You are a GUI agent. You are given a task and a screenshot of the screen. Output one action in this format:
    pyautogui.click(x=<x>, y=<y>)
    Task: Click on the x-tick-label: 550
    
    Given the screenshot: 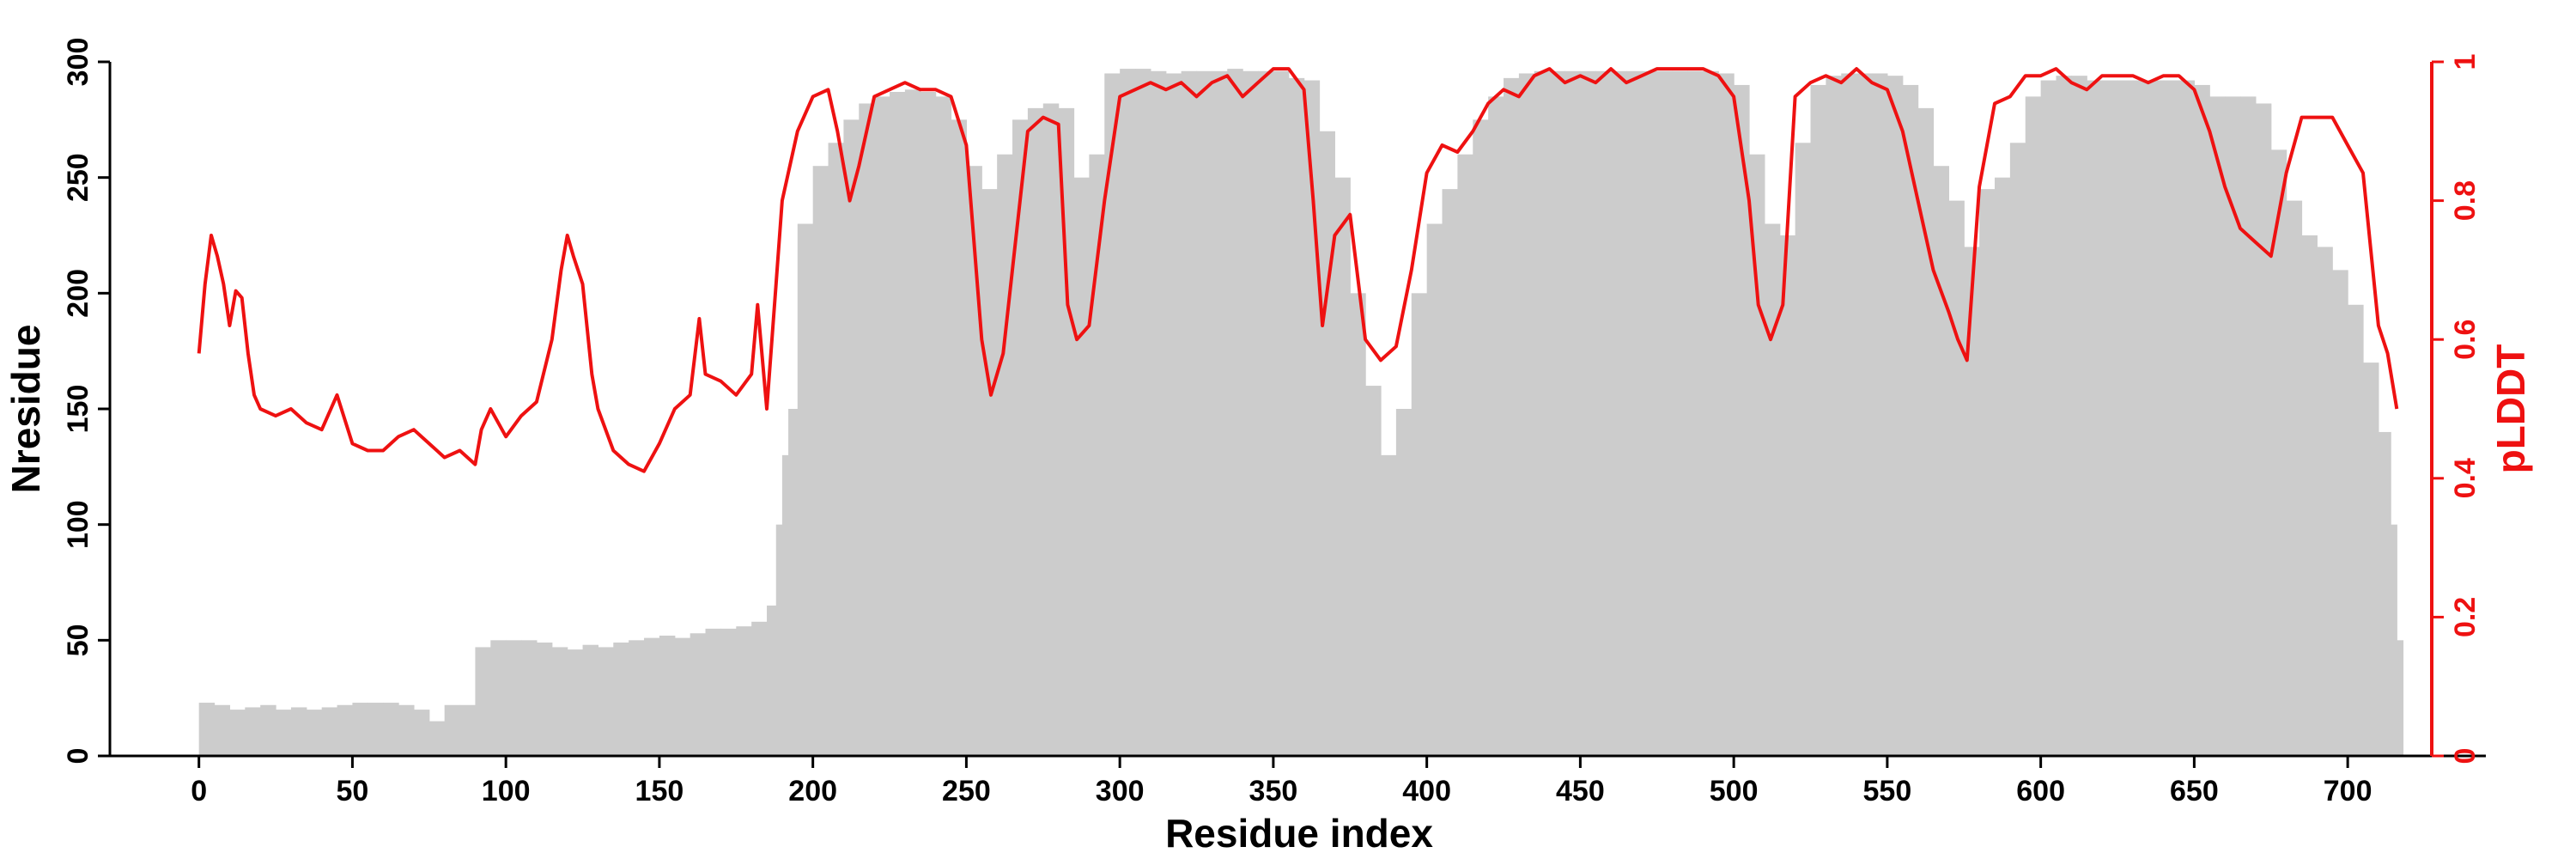 What is the action you would take?
    pyautogui.click(x=1887, y=791)
    